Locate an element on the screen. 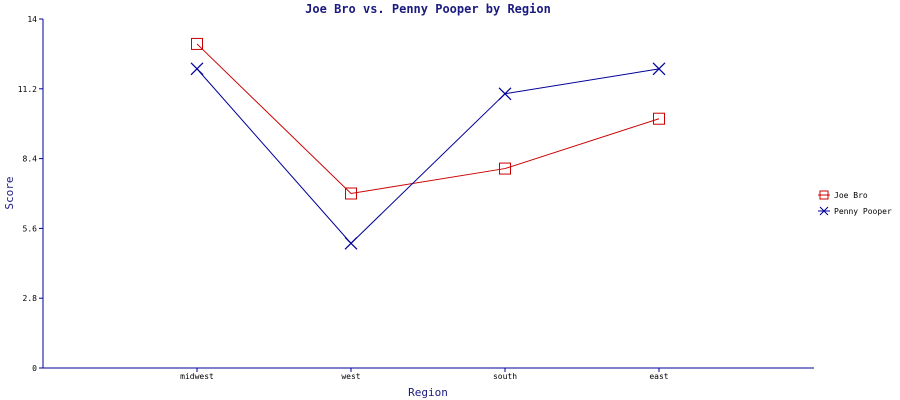 This screenshot has height=400, width=900. legend-label: Joe Bro is located at coordinates (851, 195).